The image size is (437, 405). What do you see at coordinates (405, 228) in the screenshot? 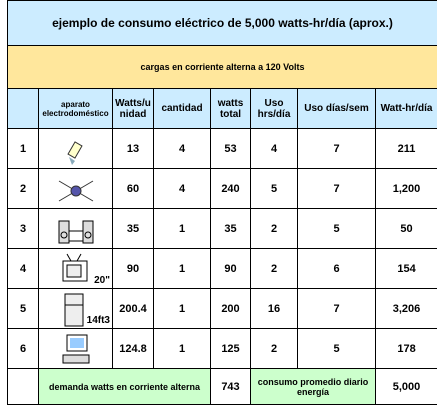
I see `value-cell: 50` at bounding box center [405, 228].